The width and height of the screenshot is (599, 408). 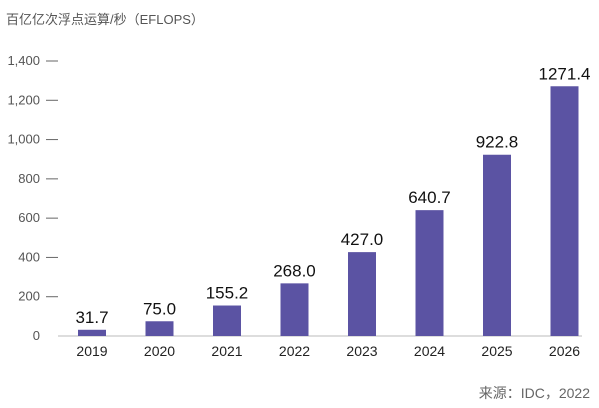 I want to click on y-axis-title: 百亿亿次浮点运算/秒（EFLOPS）, so click(x=105, y=19).